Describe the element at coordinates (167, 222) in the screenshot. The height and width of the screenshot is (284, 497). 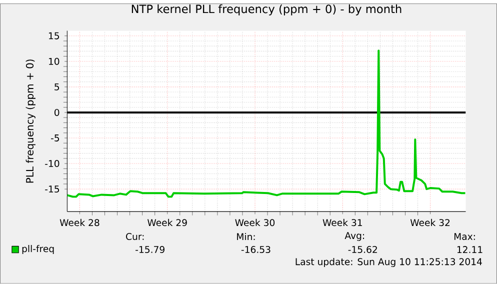
I see `x-tick-label: Week 29` at that location.